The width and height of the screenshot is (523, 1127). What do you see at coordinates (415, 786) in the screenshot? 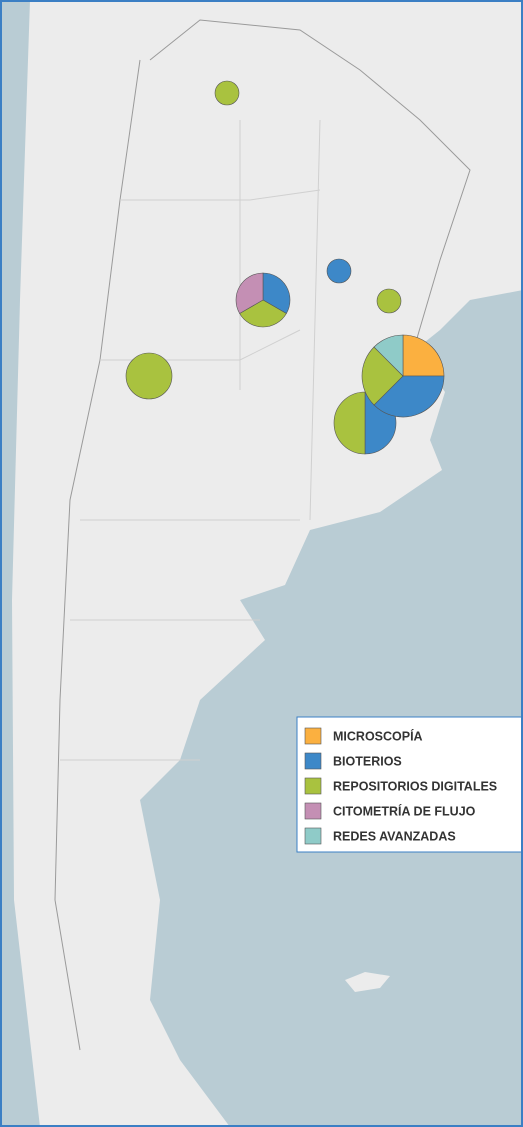
I see `legend-label: REPOSITORIOS DIGITALES` at bounding box center [415, 786].